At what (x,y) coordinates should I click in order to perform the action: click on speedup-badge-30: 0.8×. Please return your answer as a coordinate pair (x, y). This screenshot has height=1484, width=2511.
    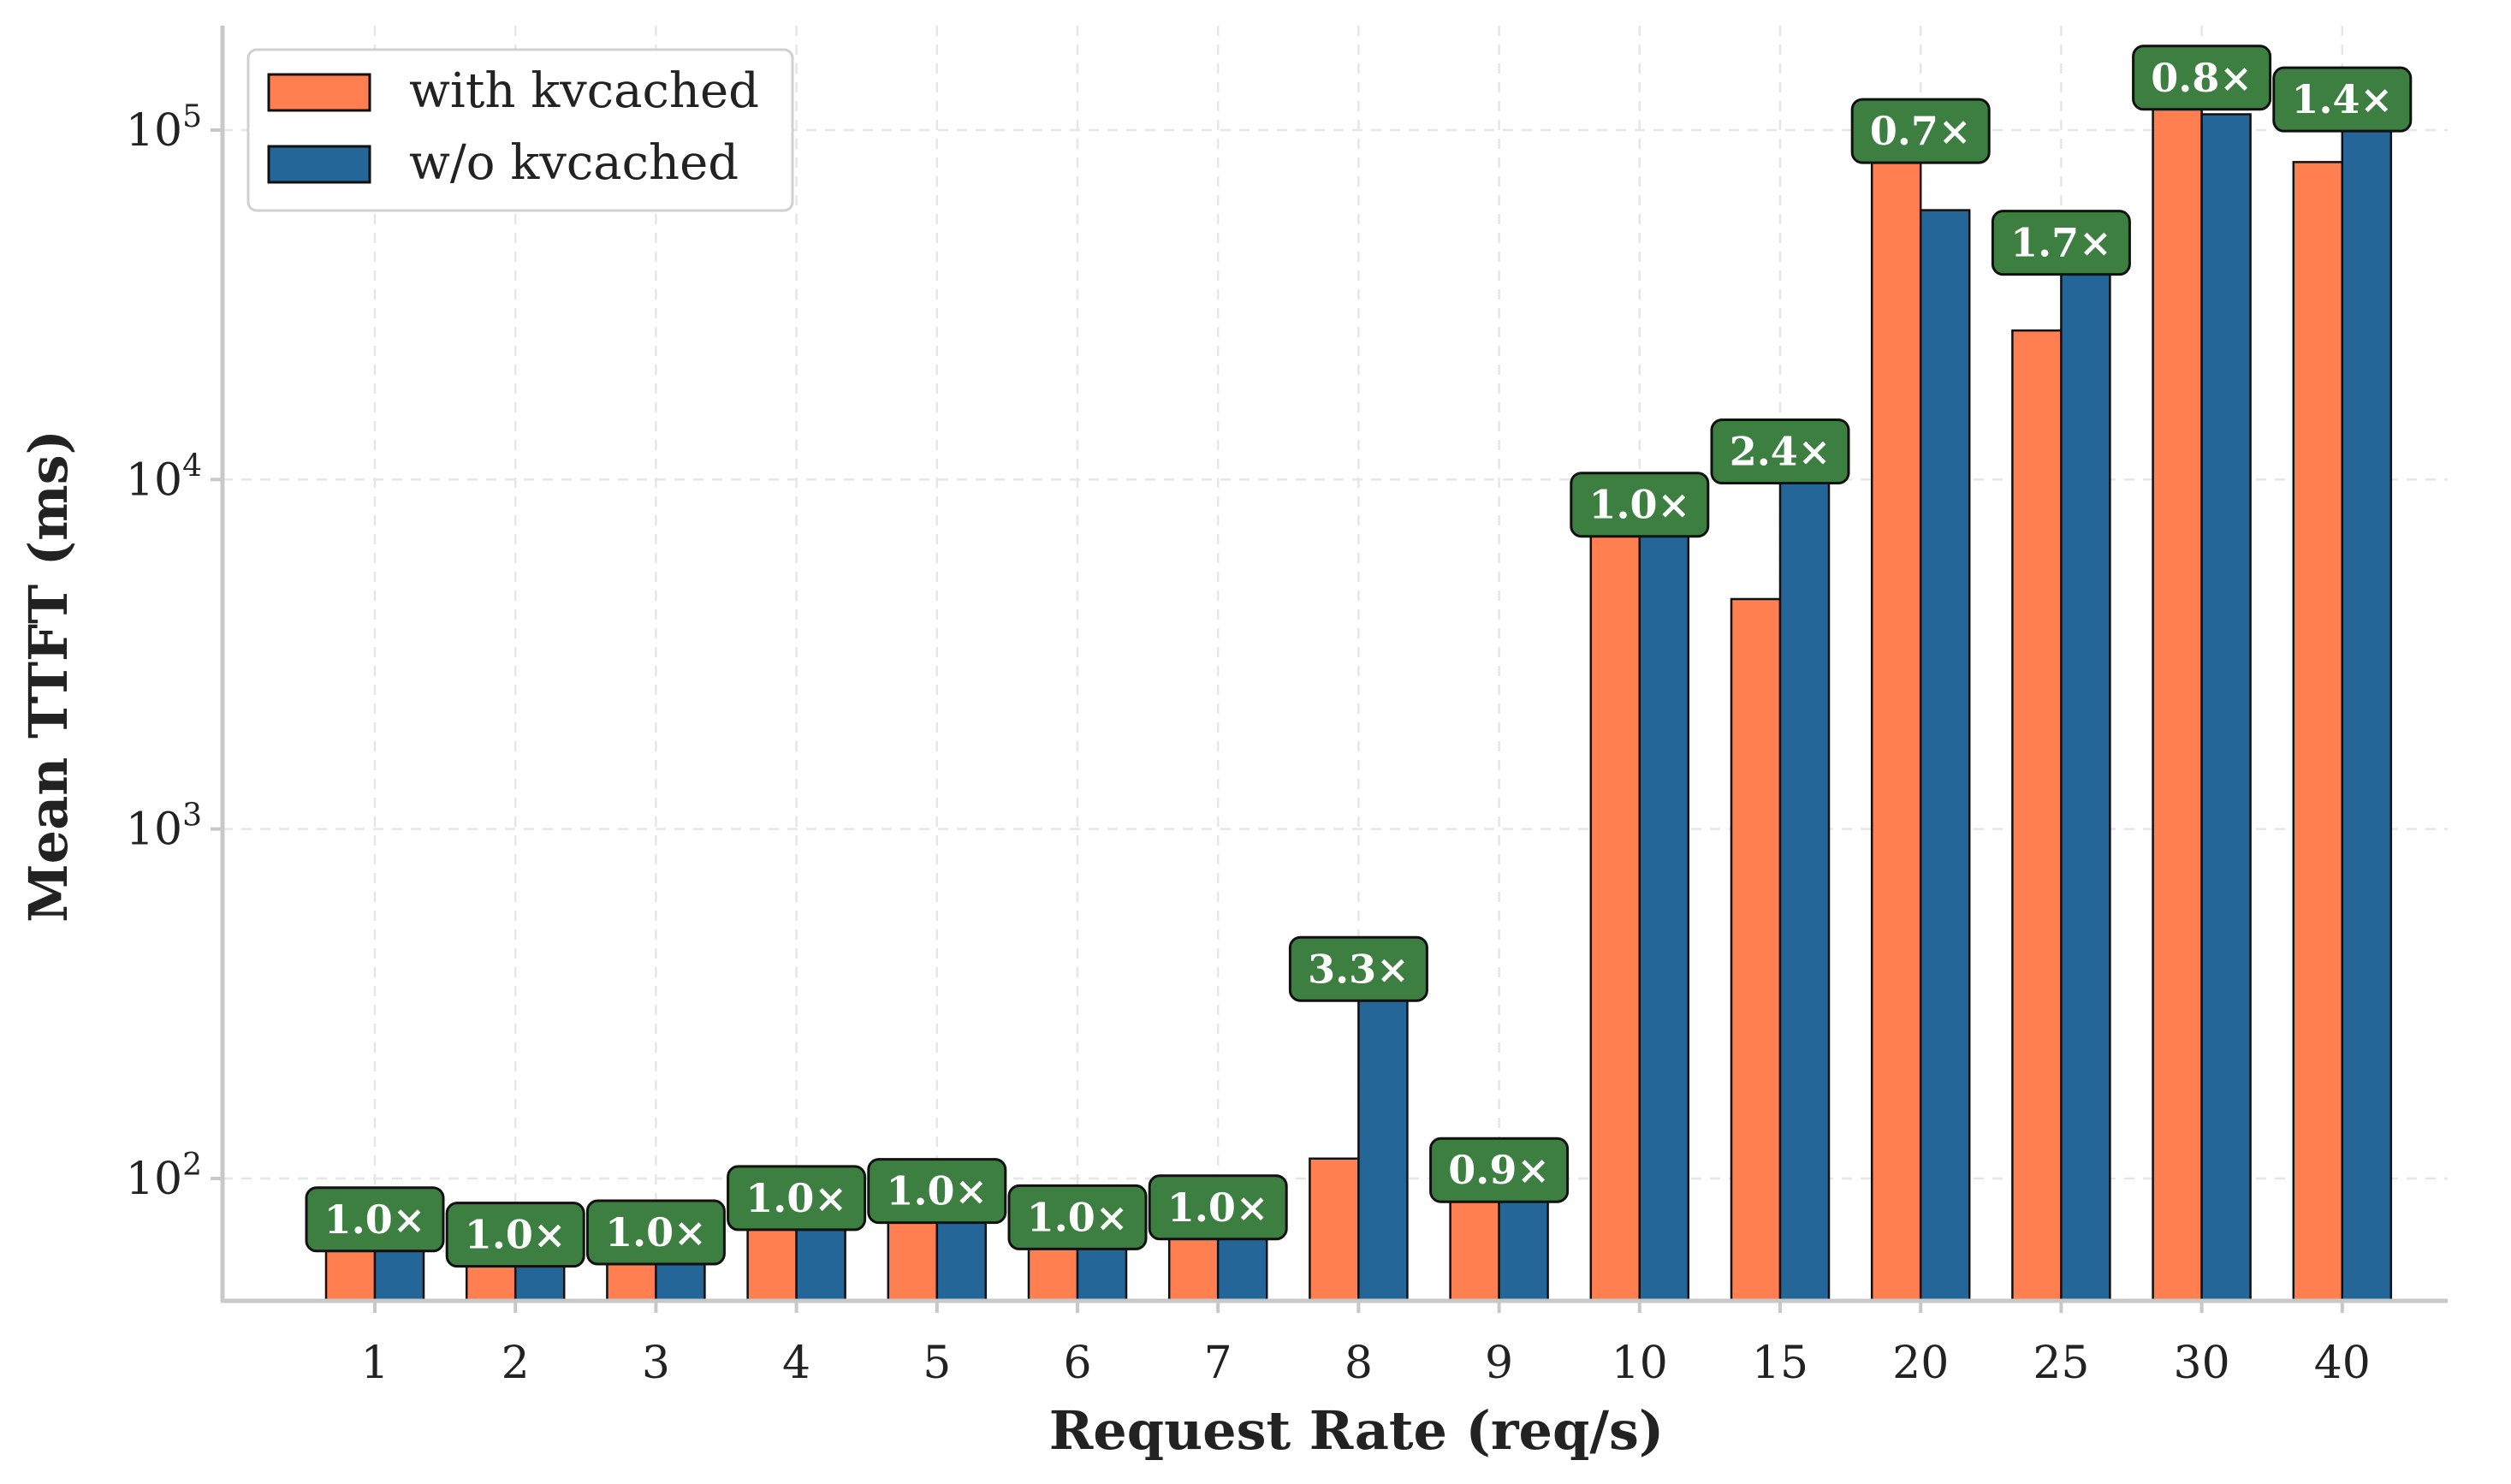
    Looking at the image, I should click on (2202, 78).